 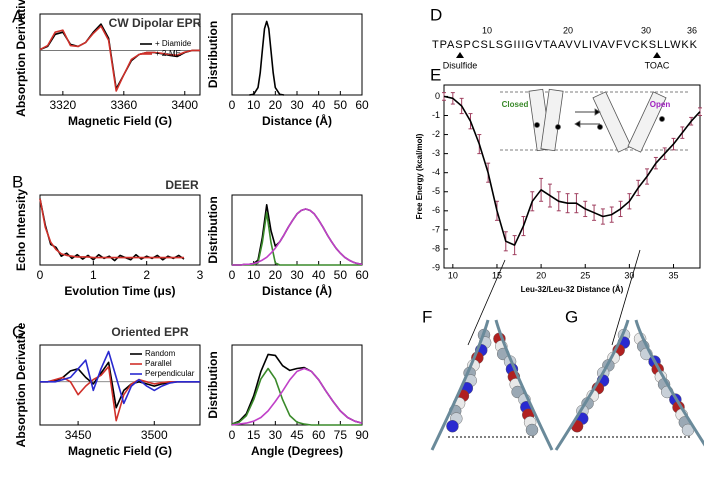 What do you see at coordinates (362, 435) in the screenshot?
I see `x-tick-label: 90` at bounding box center [362, 435].